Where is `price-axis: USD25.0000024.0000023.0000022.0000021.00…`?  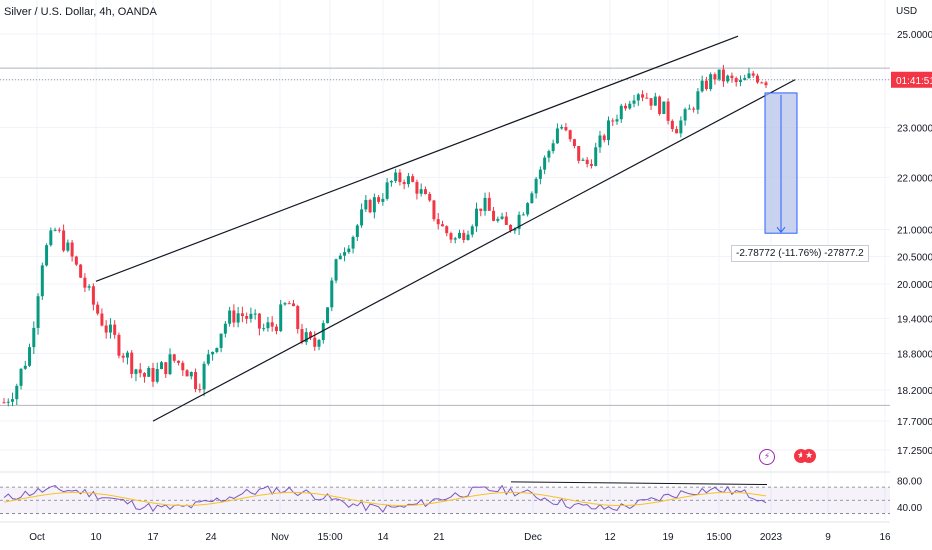 price-axis: USD25.0000024.0000023.0000022.0000021.00… is located at coordinates (911, 275).